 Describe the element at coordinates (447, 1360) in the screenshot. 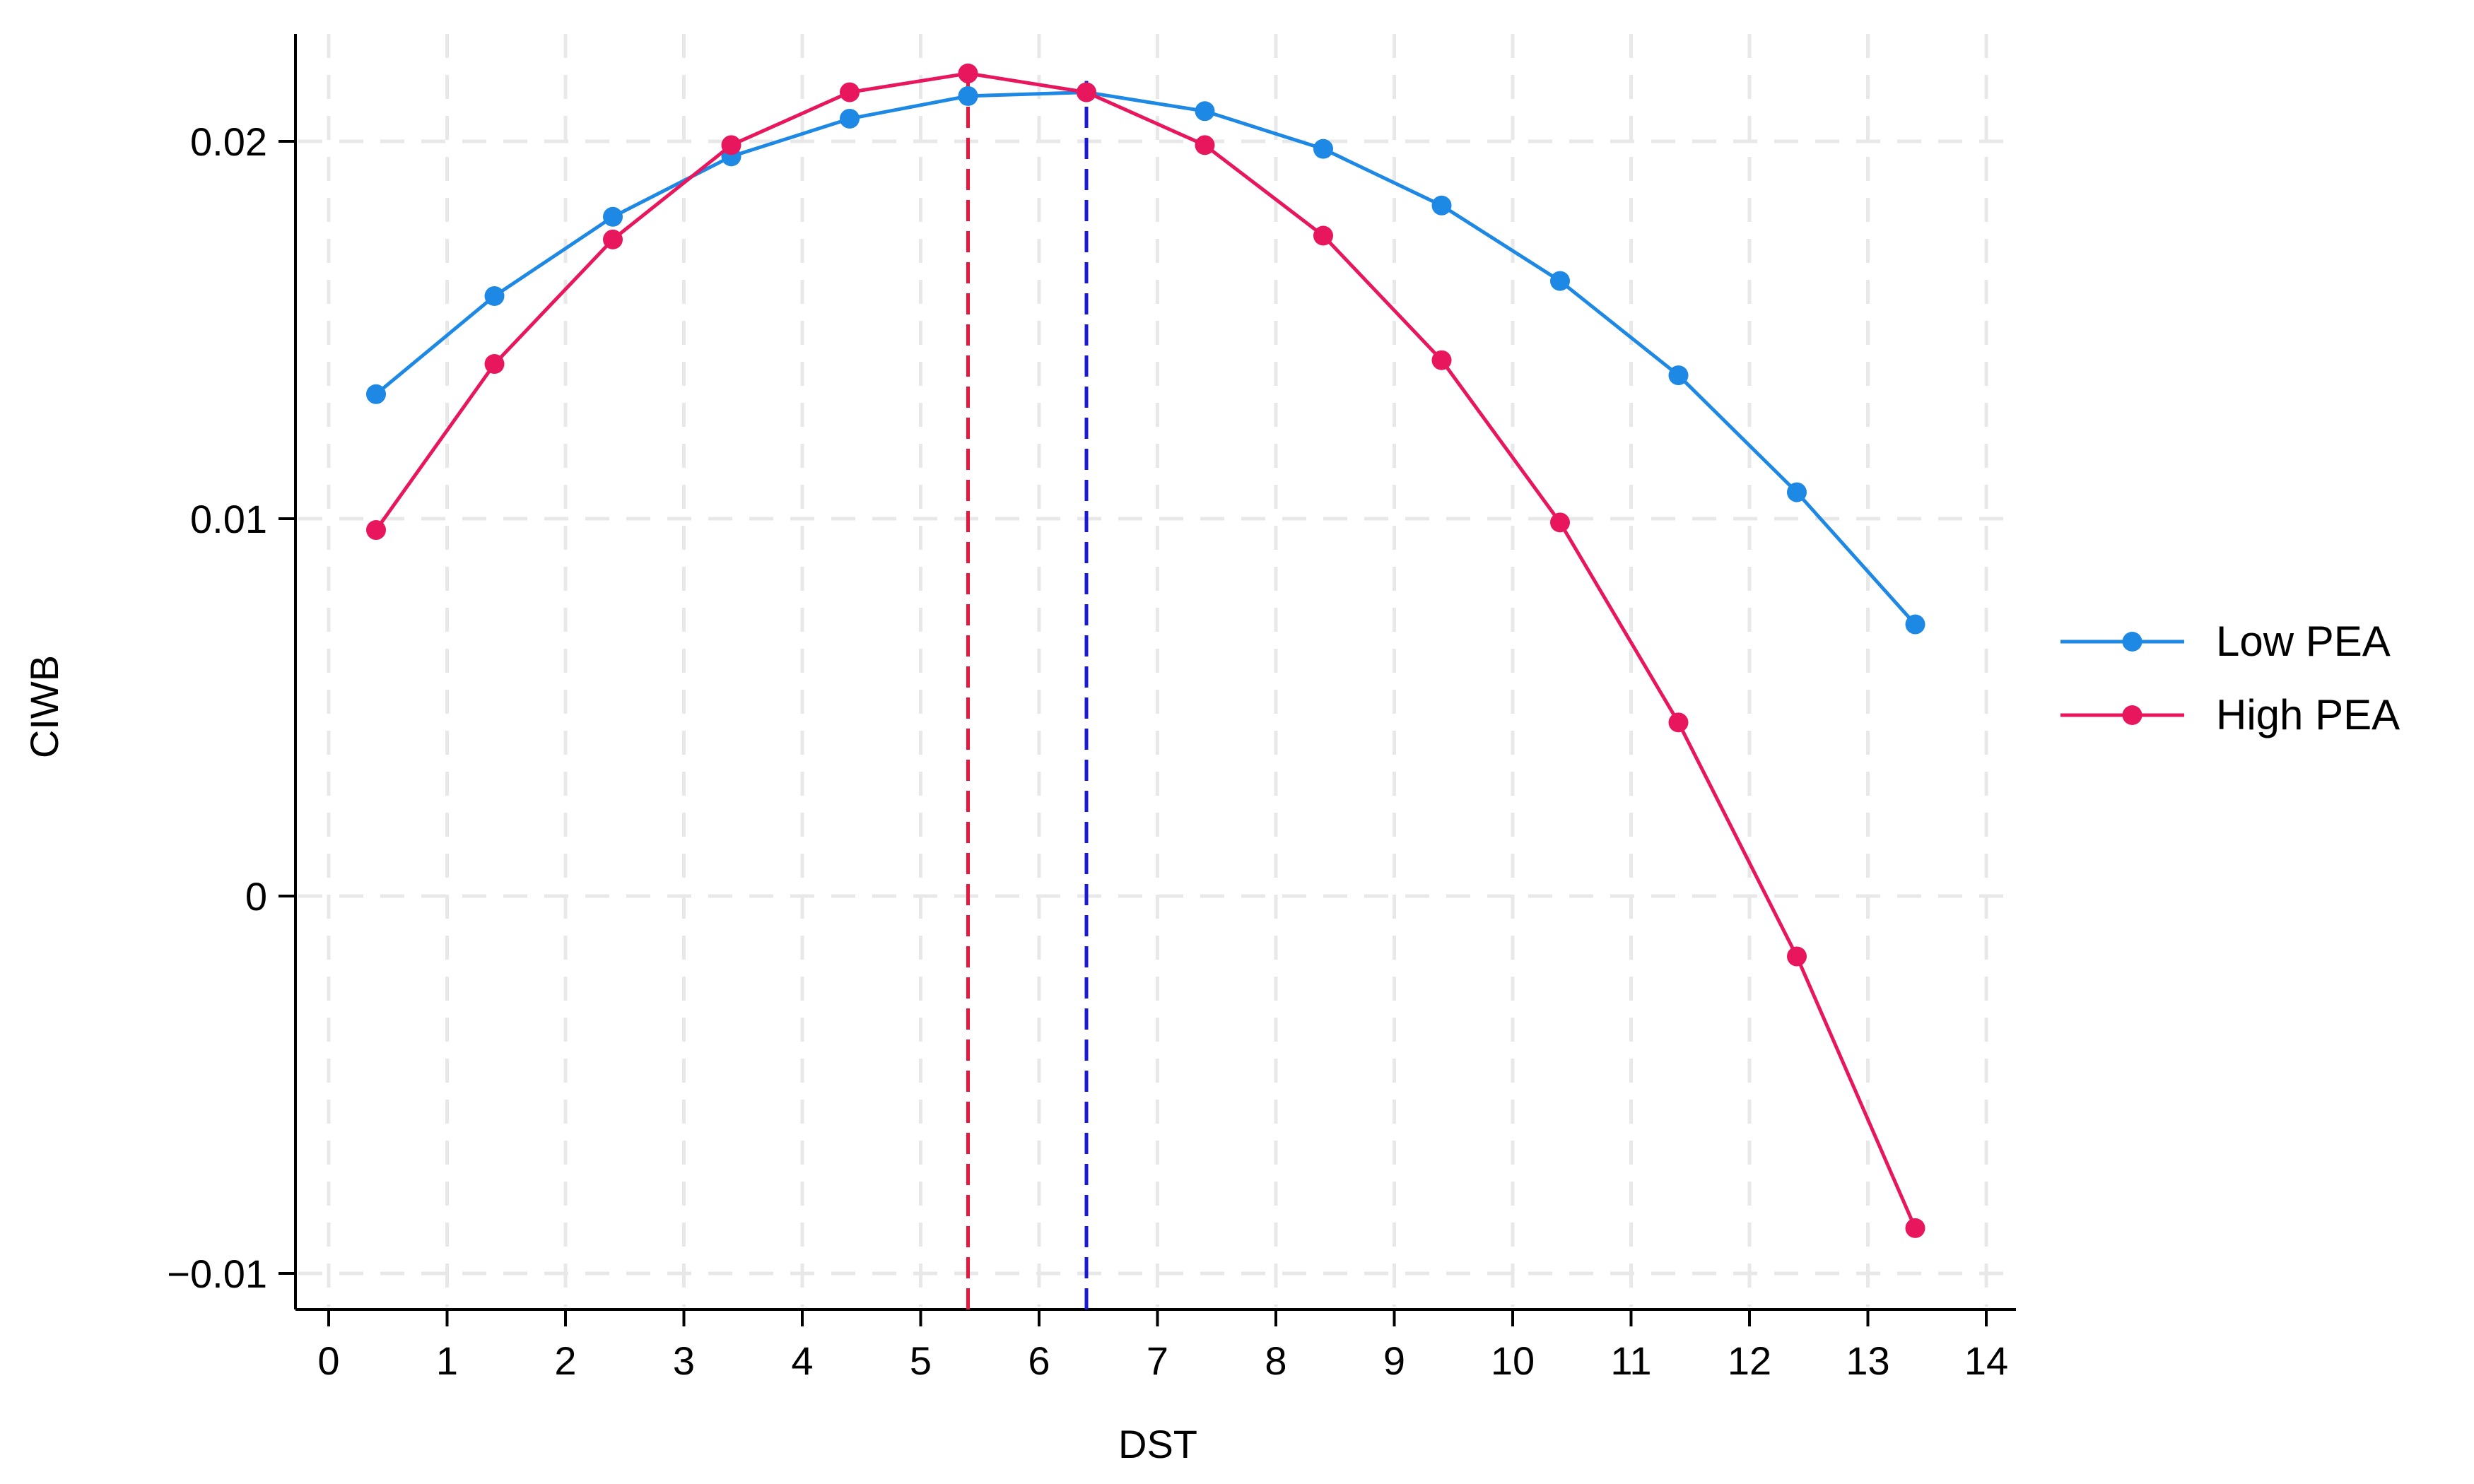

I see `x-tick-label: 1` at that location.